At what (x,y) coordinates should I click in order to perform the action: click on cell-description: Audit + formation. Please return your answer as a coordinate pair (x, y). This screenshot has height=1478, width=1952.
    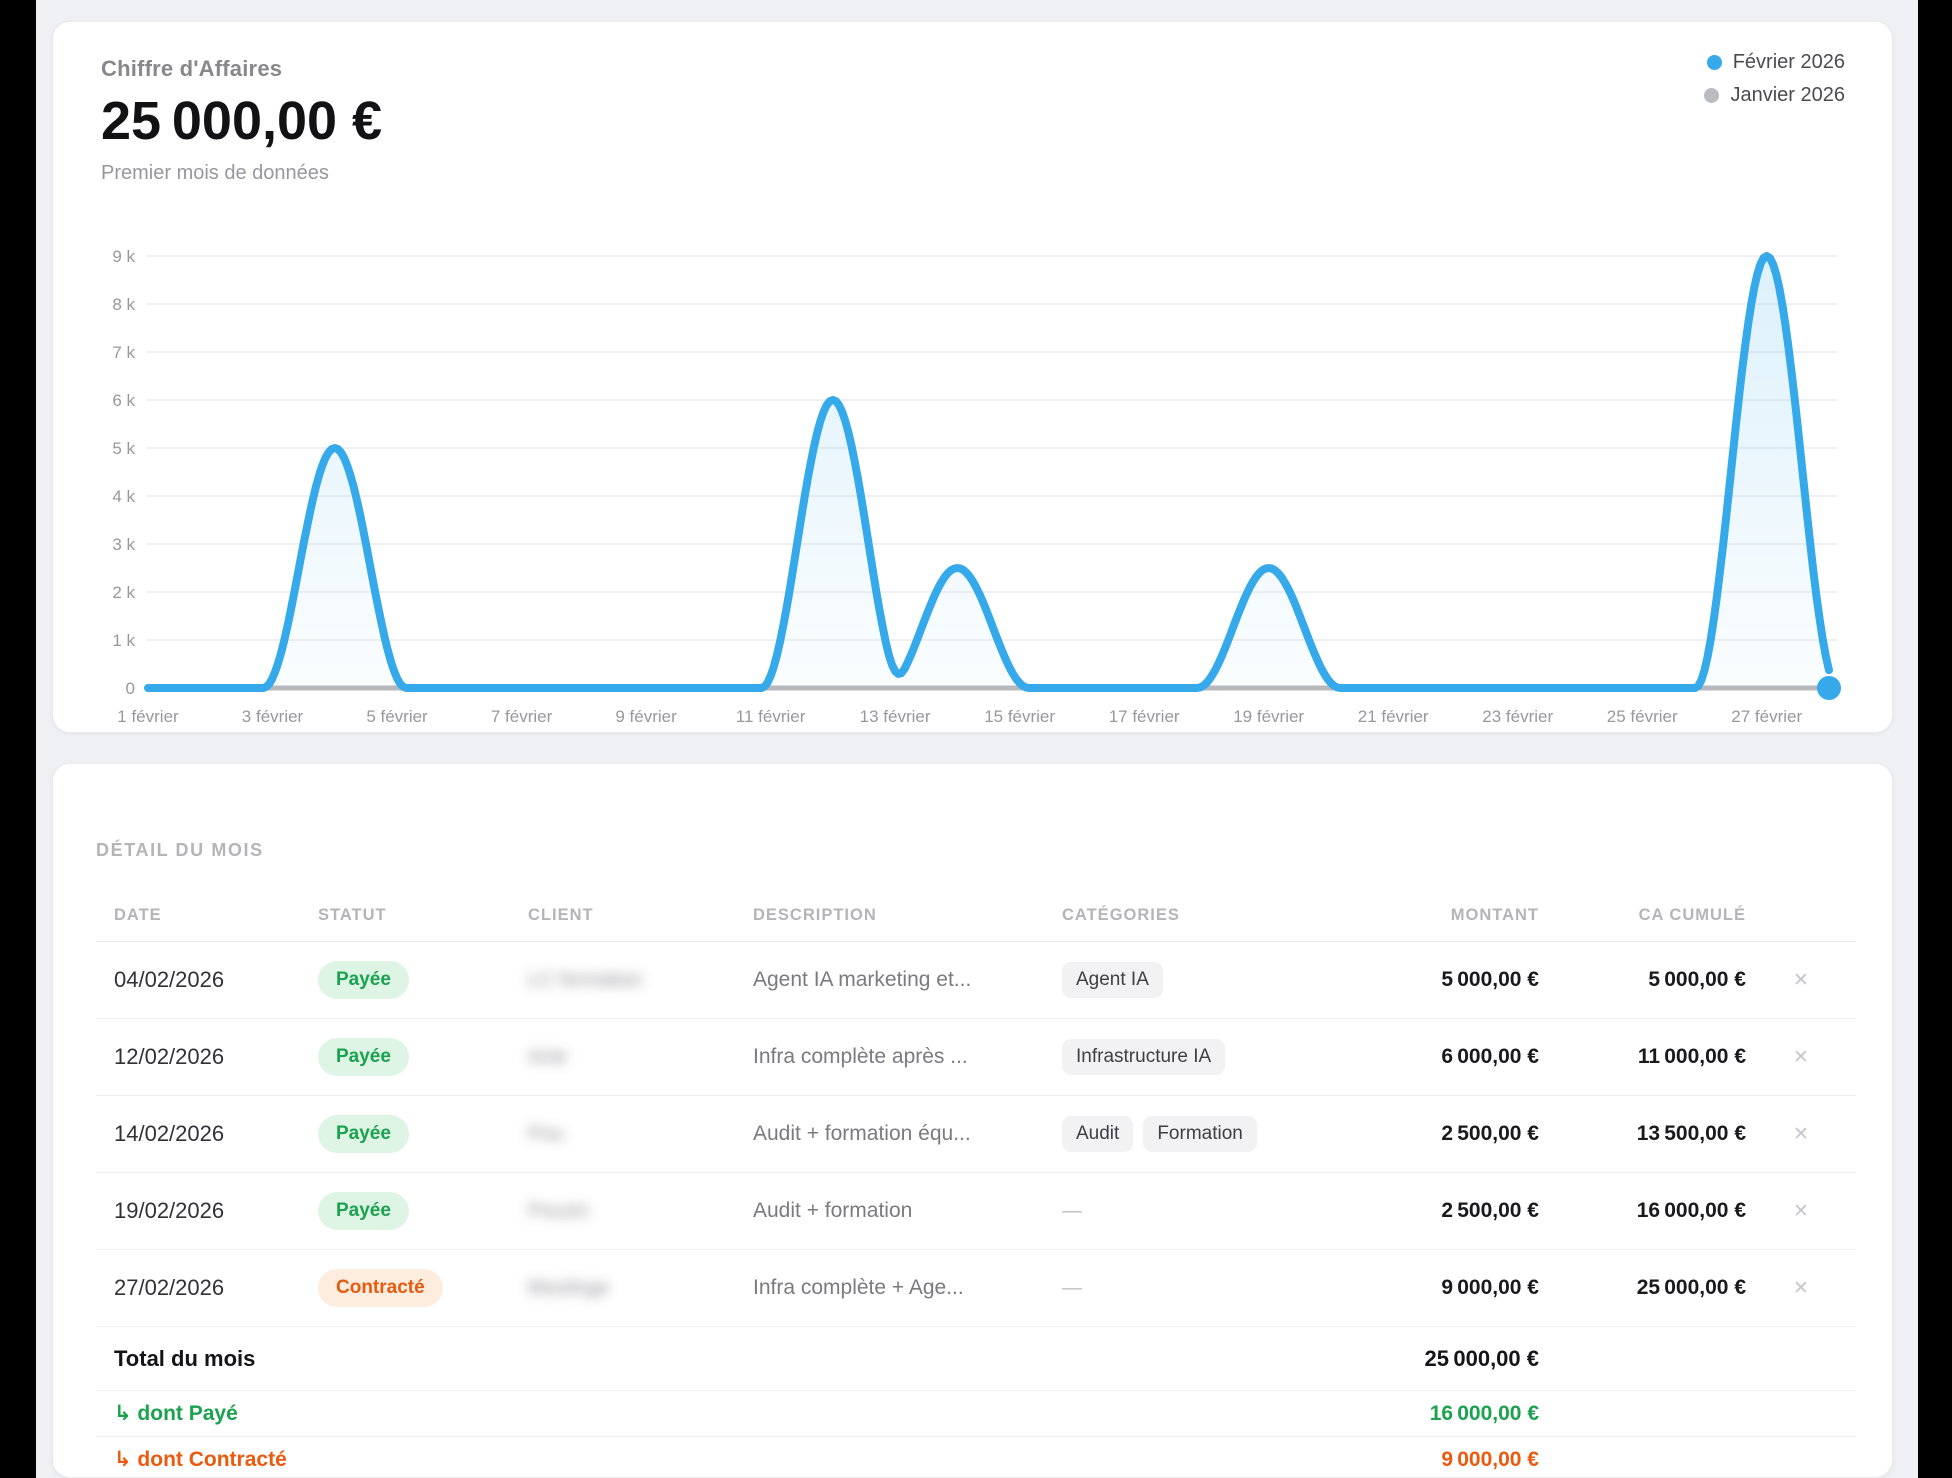
    Looking at the image, I should click on (833, 1210).